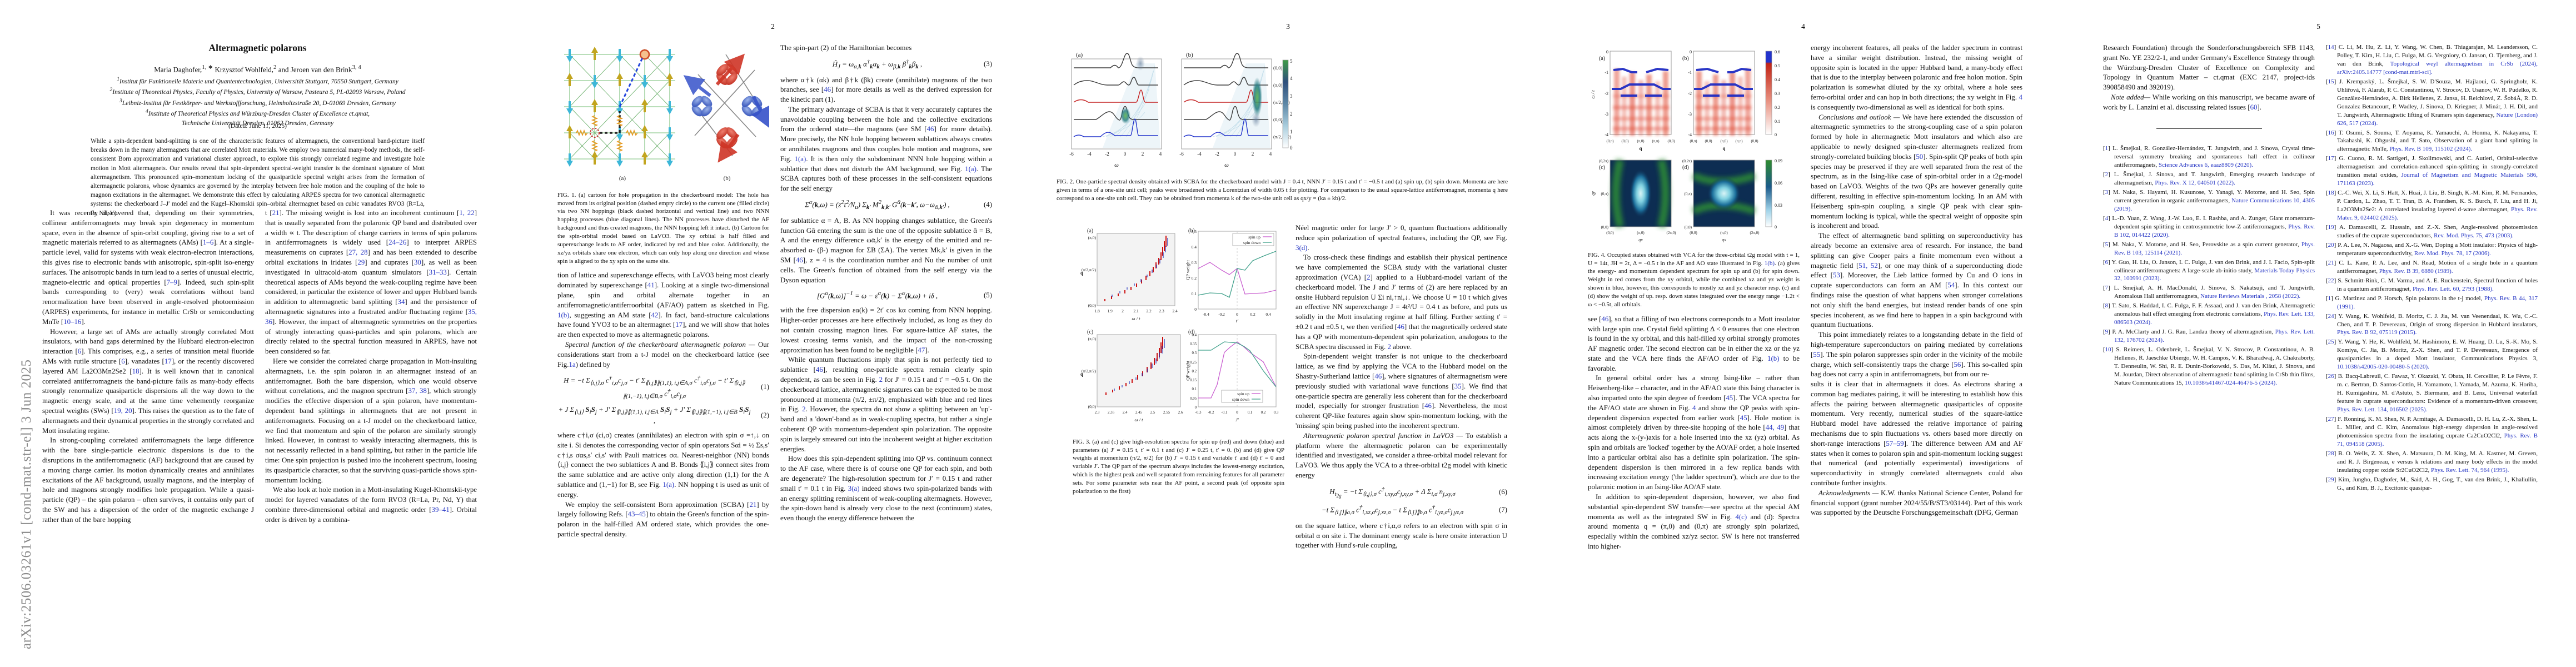 This screenshot has width=2576, height=667. Describe the element at coordinates (636, 514) in the screenshot. I see `citation: 43–45` at that location.